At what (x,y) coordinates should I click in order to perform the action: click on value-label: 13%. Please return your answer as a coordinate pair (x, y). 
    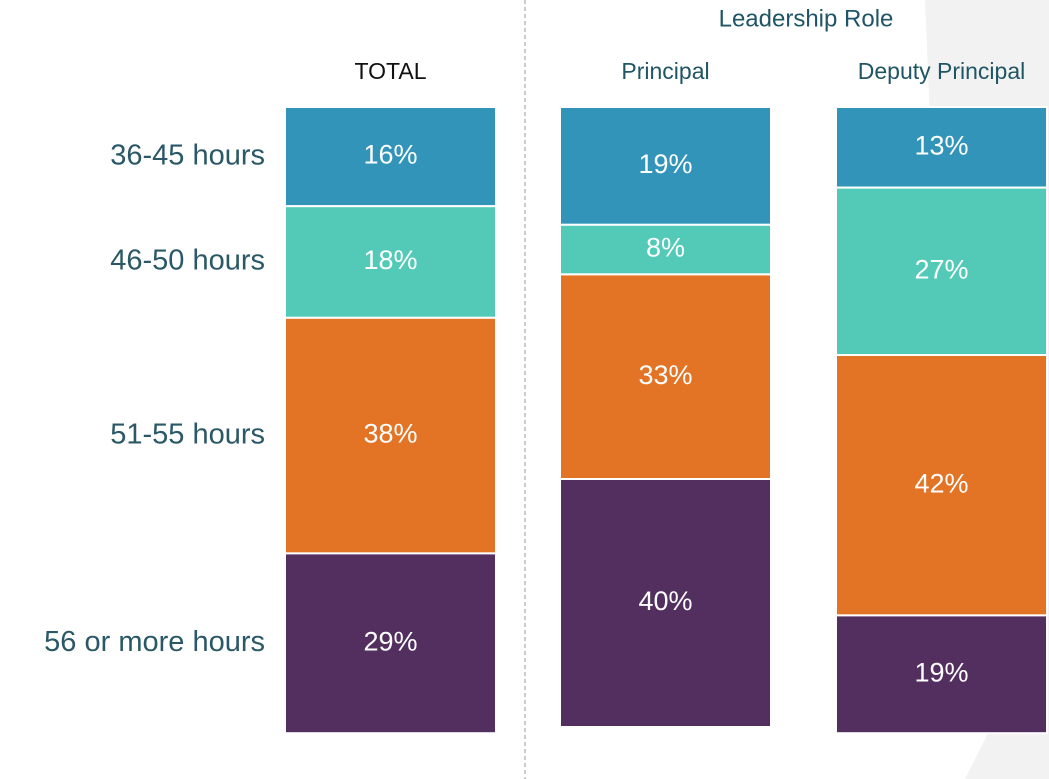
    Looking at the image, I should click on (941, 145).